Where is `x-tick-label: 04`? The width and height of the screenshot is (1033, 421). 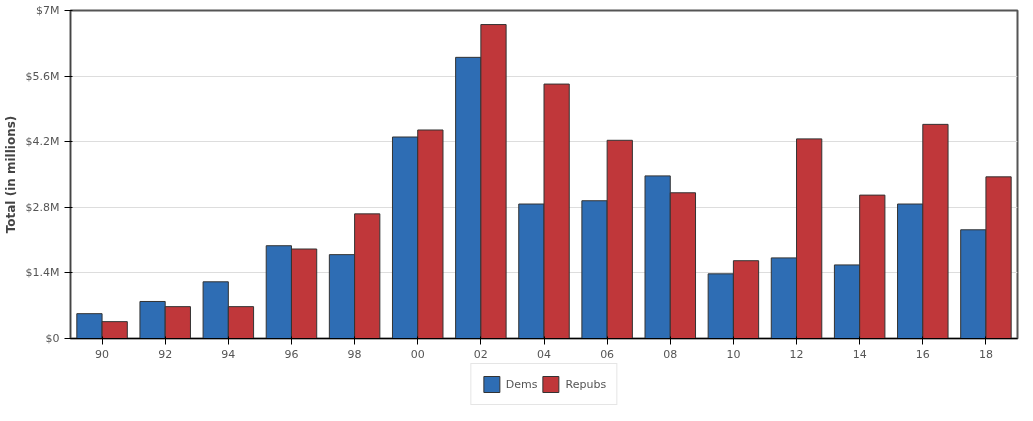 x-tick-label: 04 is located at coordinates (544, 354).